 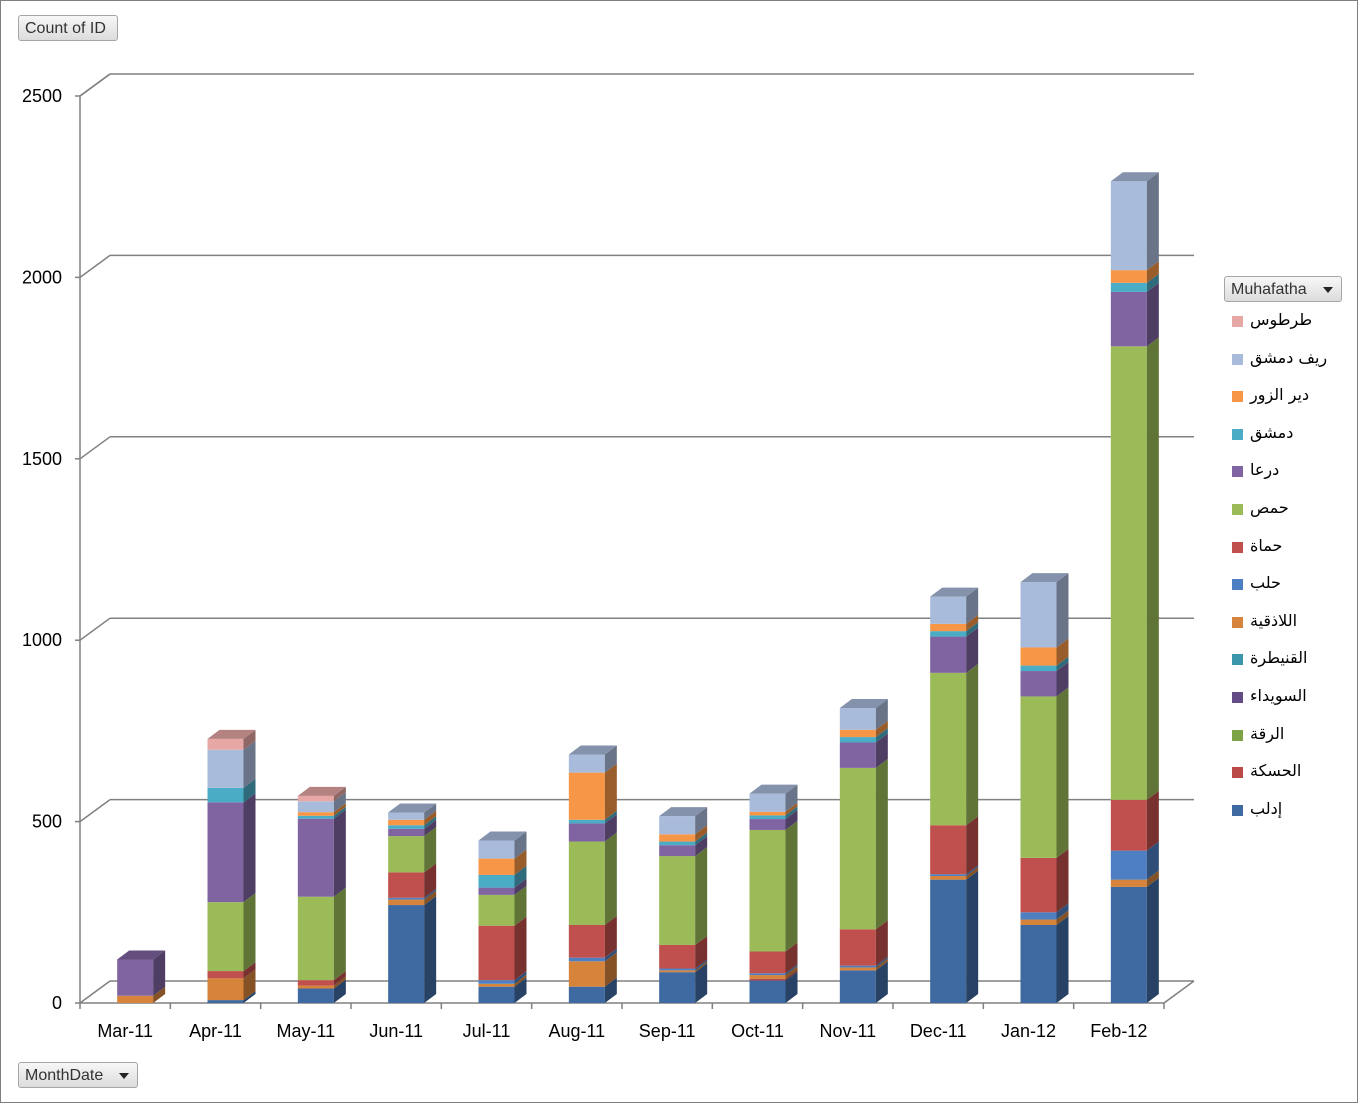 I want to click on x-tick-label: Sep-11, so click(x=667, y=1031).